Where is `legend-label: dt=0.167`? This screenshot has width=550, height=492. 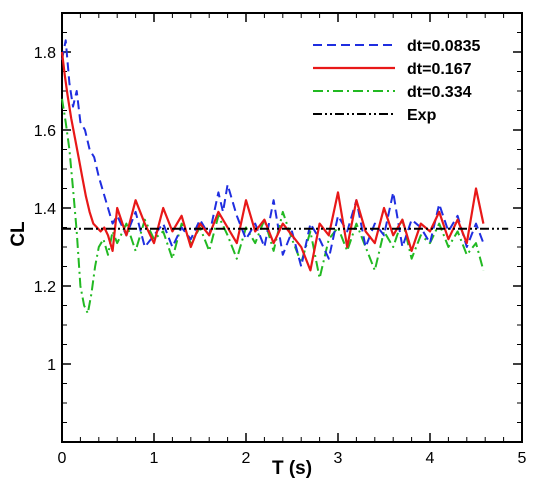
legend-label: dt=0.167 is located at coordinates (439, 69).